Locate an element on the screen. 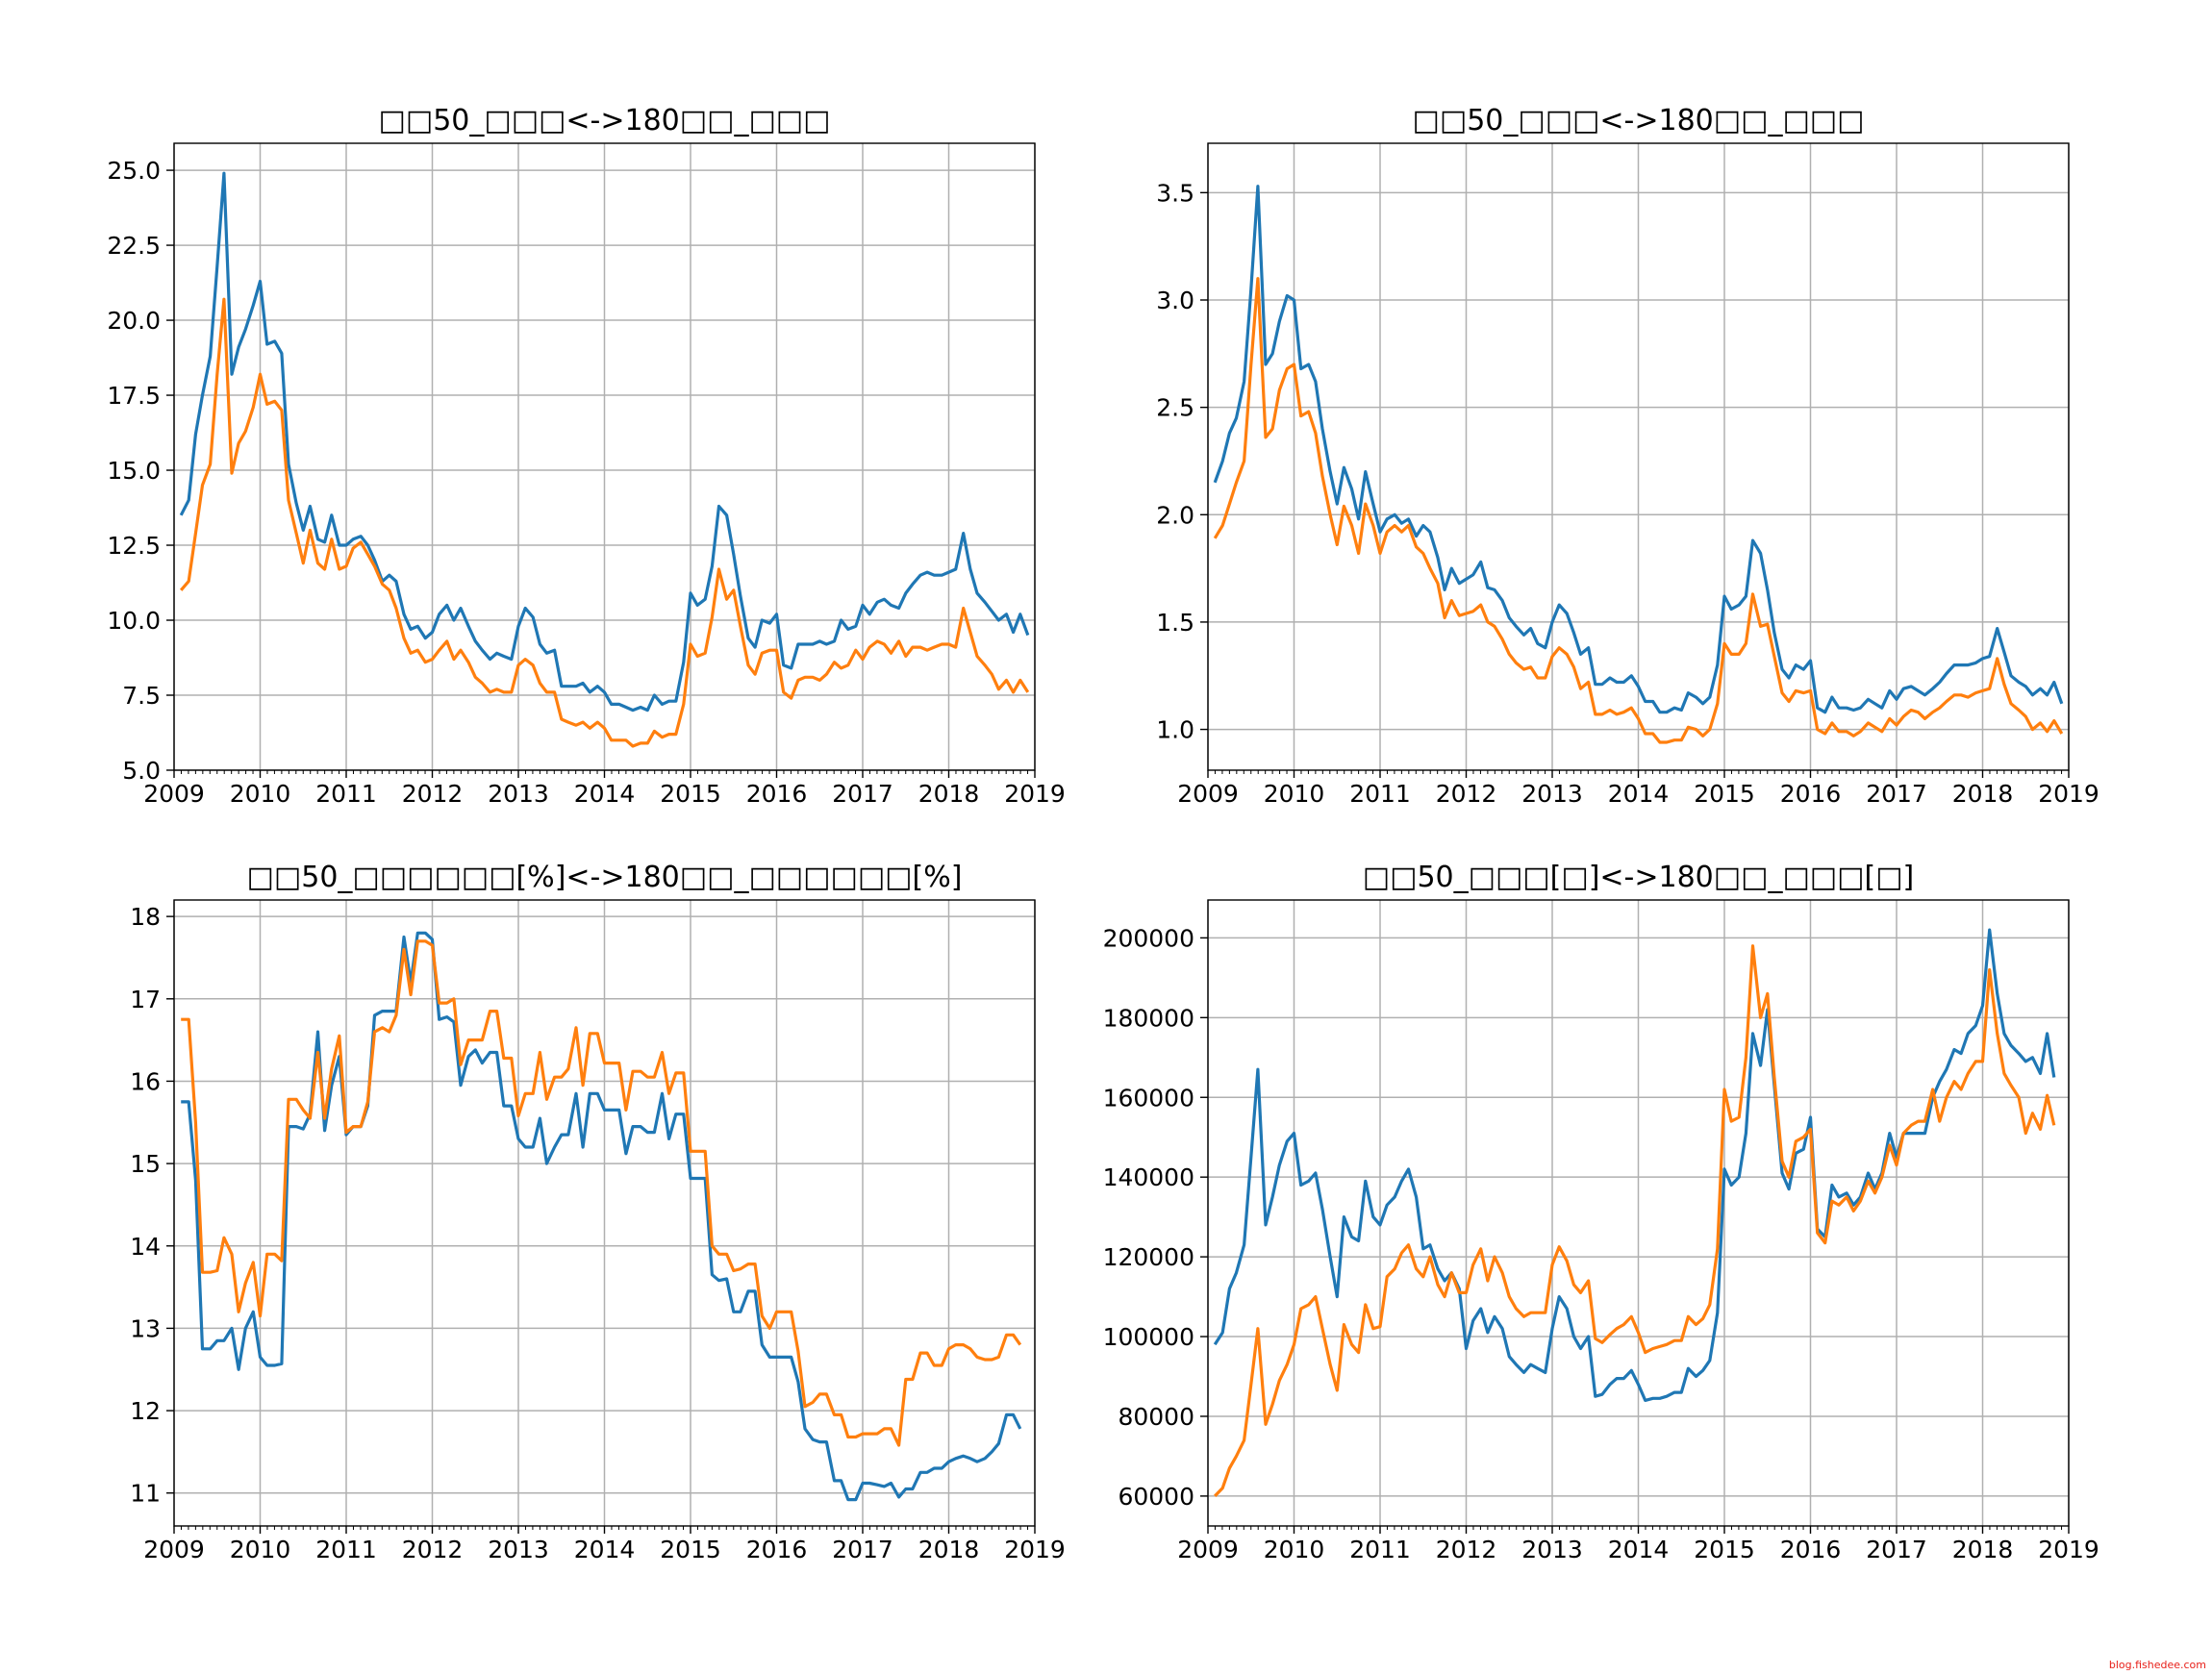  chart-title: □□50_□□□□□□[%]<->180□□_□□□□□□[%] is located at coordinates (605, 877).